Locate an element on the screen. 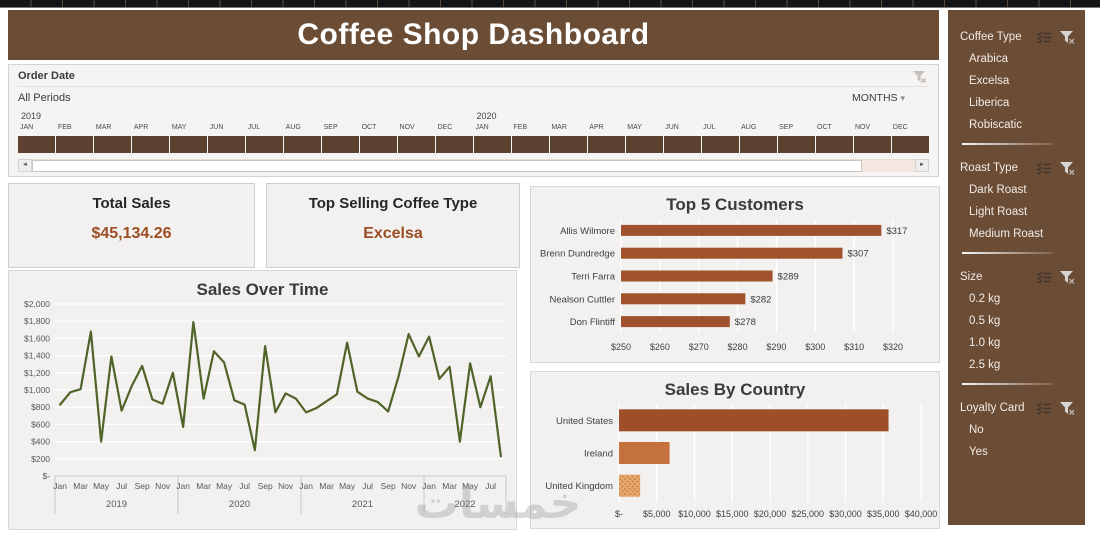 The width and height of the screenshot is (1100, 540). slicer-item: No is located at coordinates (976, 430).